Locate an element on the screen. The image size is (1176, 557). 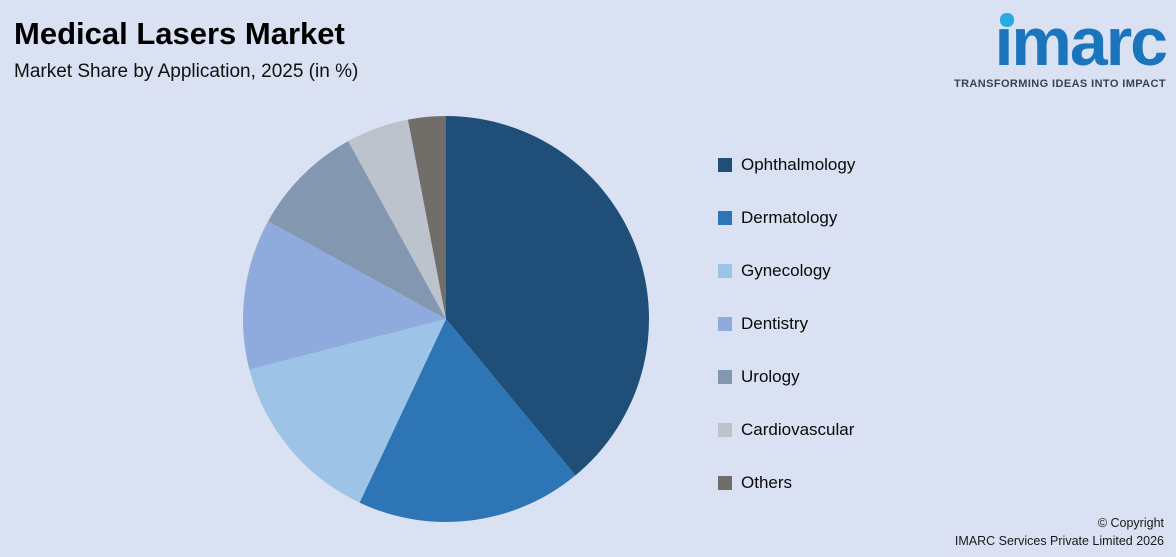
legend-item-ophthalmology: Ophthalmology is located at coordinates (786, 165).